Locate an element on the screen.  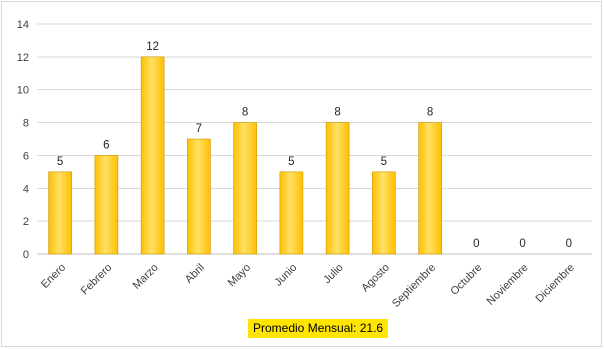
bar-julio is located at coordinates (337, 188).